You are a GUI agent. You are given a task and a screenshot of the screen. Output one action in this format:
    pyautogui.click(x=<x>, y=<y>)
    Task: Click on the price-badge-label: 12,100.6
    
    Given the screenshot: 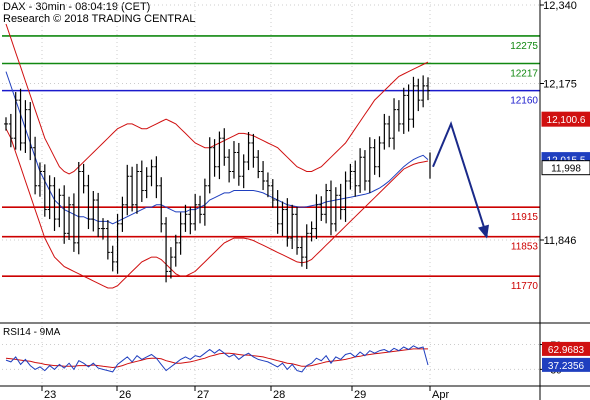 What is the action you would take?
    pyautogui.click(x=566, y=120)
    